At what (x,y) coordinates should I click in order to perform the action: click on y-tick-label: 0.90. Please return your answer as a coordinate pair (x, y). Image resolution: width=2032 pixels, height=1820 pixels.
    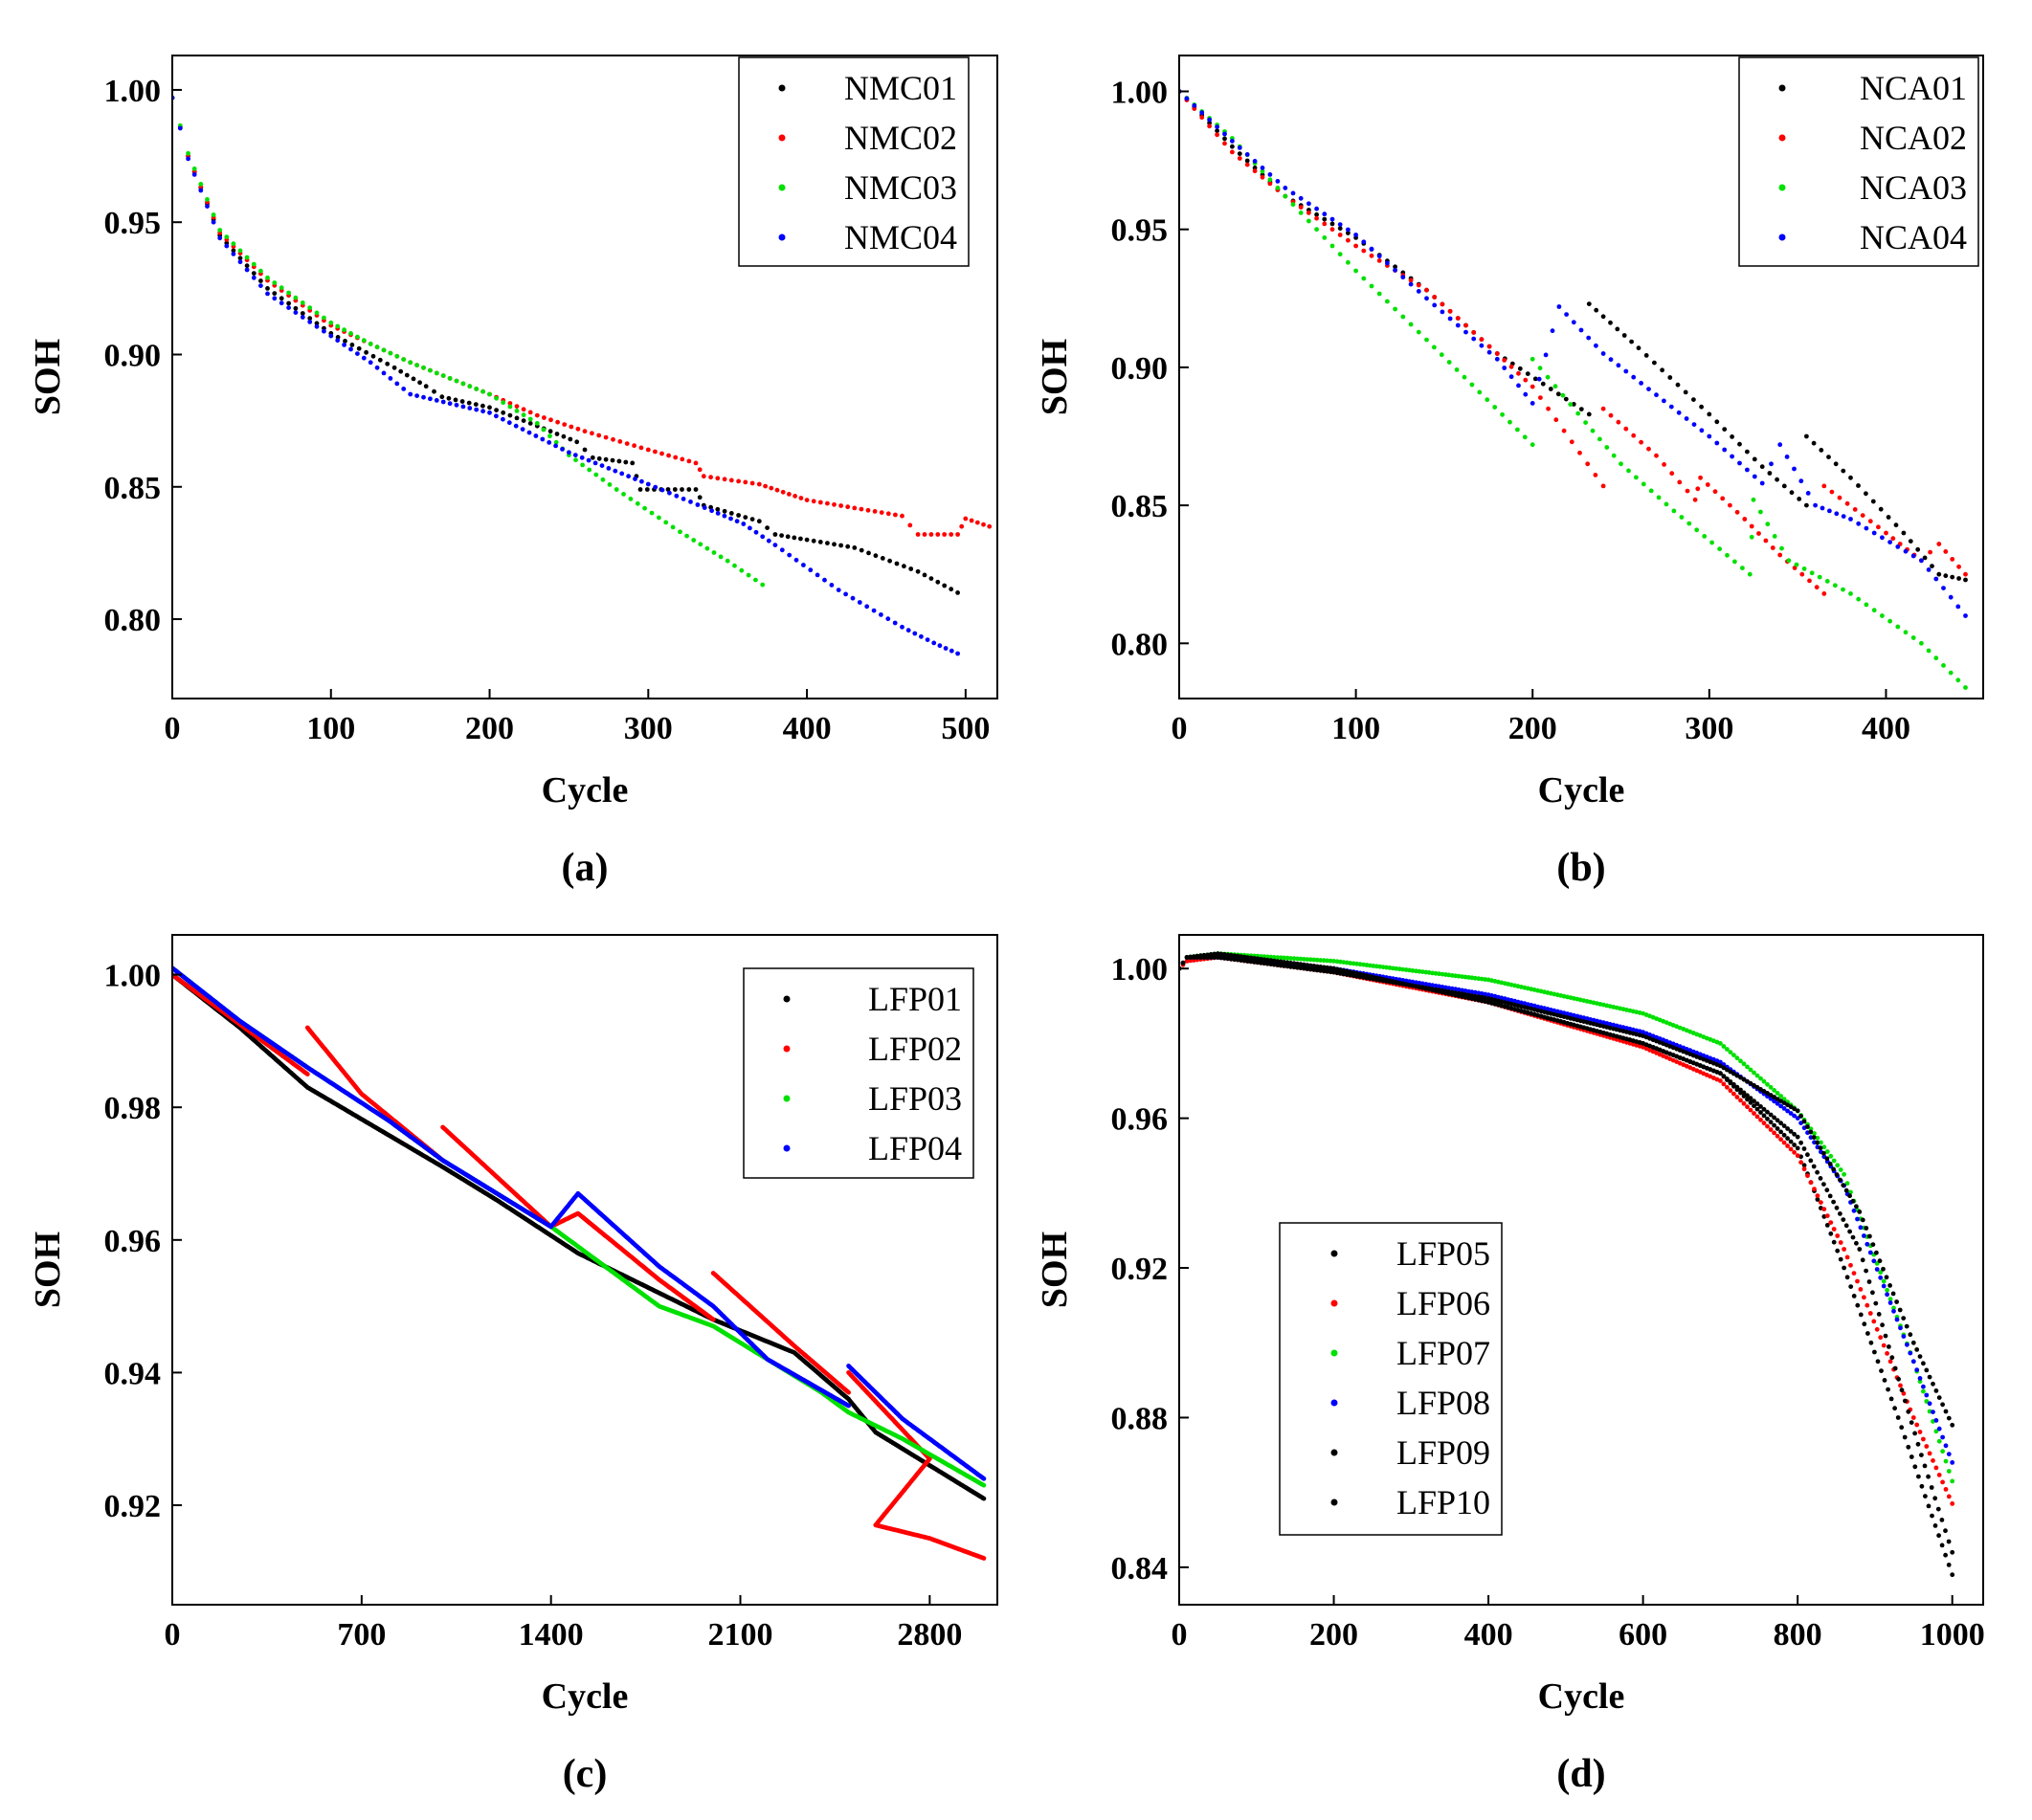
    Looking at the image, I should click on (133, 356).